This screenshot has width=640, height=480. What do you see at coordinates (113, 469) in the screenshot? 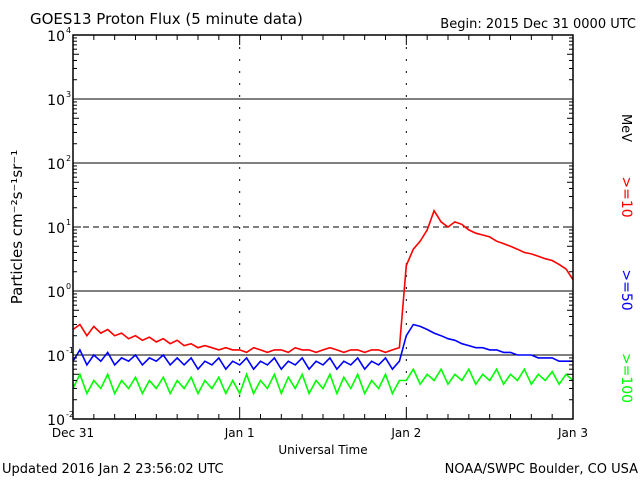
I see `updated-label: Updated 2016 Jan 2 23:56:02 UTC` at bounding box center [113, 469].